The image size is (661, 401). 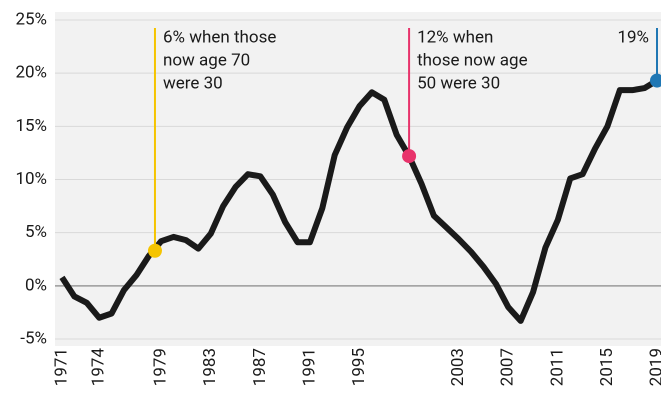 What do you see at coordinates (260, 367) in the screenshot?
I see `x-tick-label: 1987` at bounding box center [260, 367].